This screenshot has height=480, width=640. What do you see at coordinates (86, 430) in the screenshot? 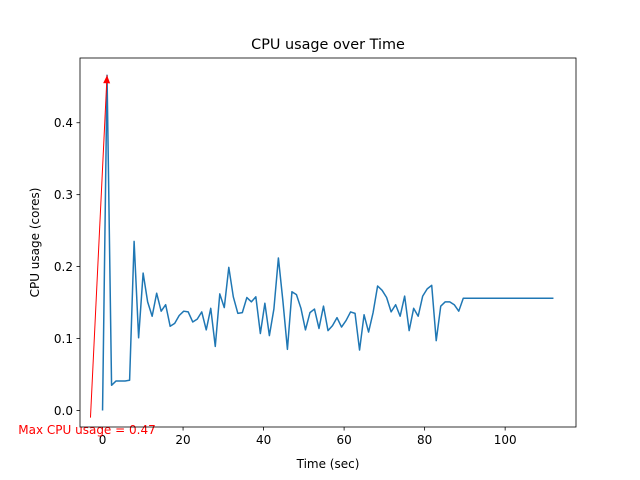
I see `annotation-label: Max CPU usage = 0.47` at bounding box center [86, 430].